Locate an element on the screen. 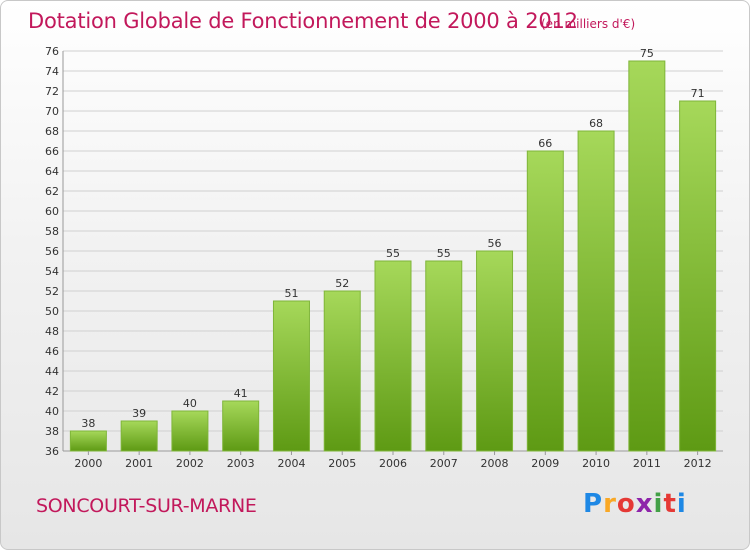 The height and width of the screenshot is (550, 750). bar-value-label: 56 is located at coordinates (495, 243).